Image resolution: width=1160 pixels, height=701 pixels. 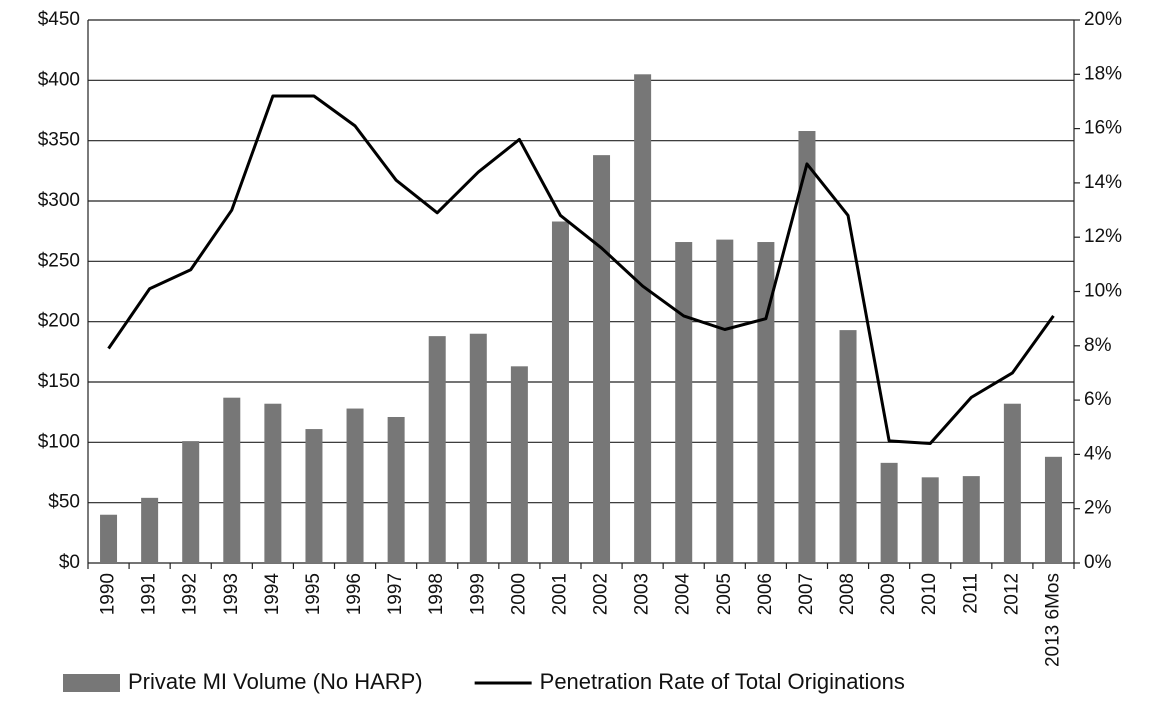 What do you see at coordinates (436, 594) in the screenshot?
I see `x-tick-label: 1998` at bounding box center [436, 594].